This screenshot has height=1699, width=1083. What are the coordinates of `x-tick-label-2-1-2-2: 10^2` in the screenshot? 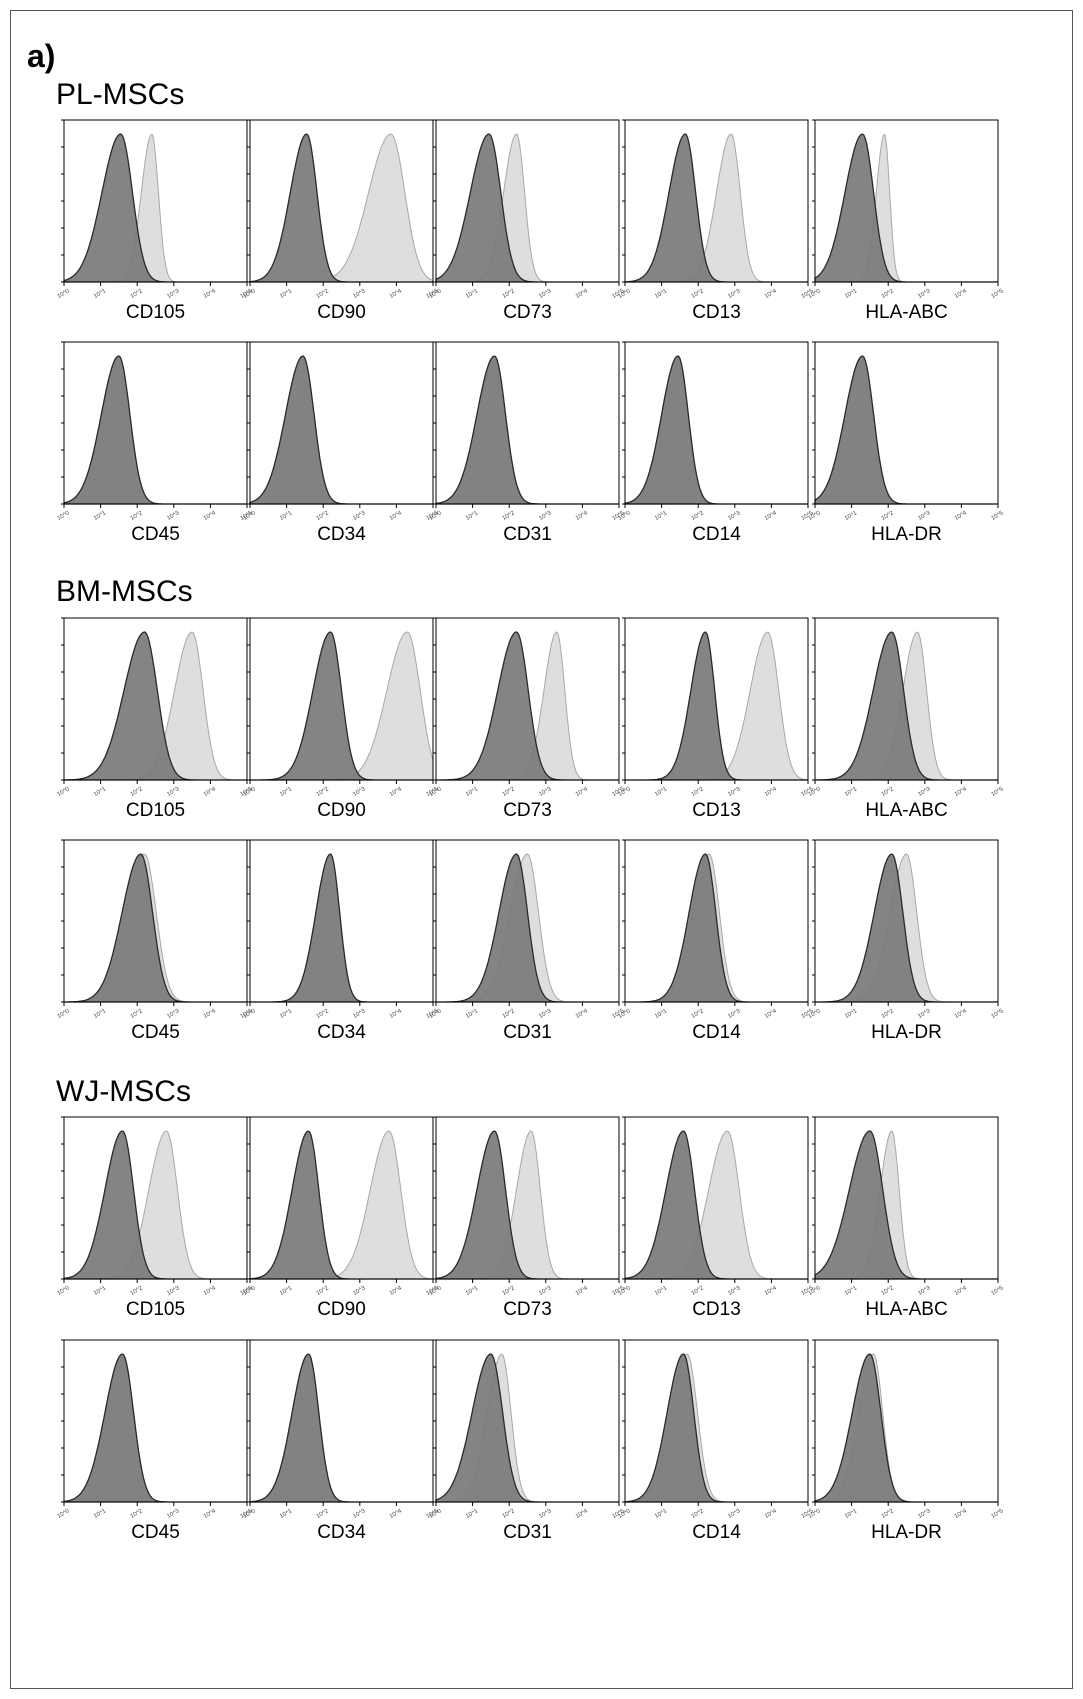 It's located at (509, 1514).